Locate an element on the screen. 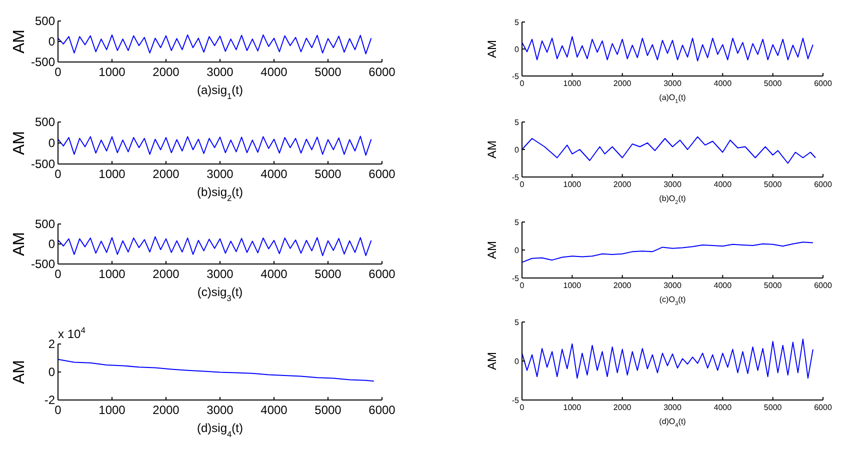 This screenshot has width=854, height=456. x-axis-title: (d)sig$_{4}$(t) is located at coordinates (220, 430).